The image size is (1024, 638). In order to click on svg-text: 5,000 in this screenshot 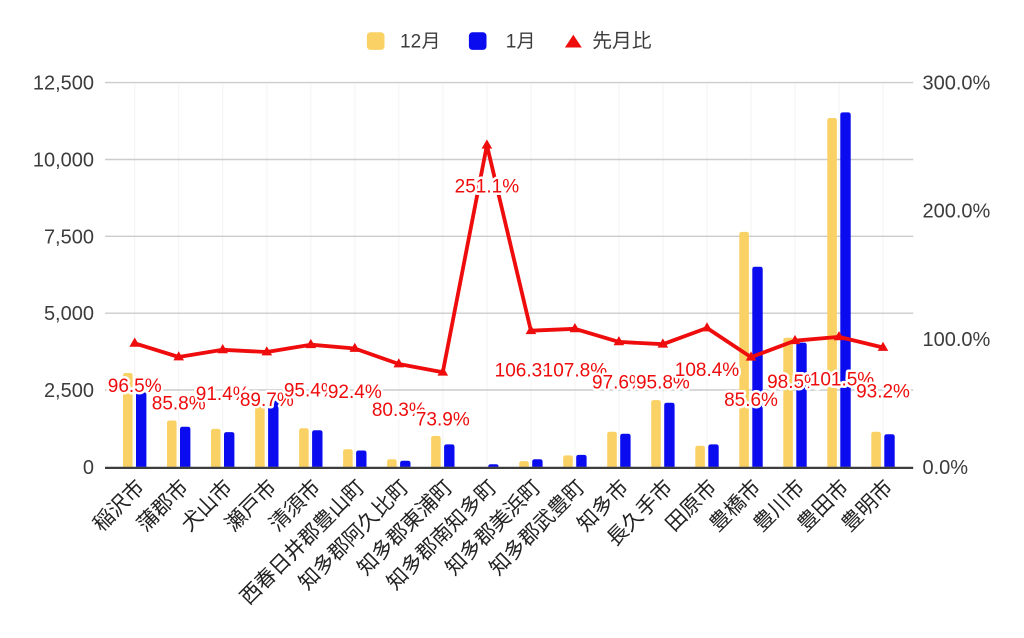, I will do `click(69, 314)`.